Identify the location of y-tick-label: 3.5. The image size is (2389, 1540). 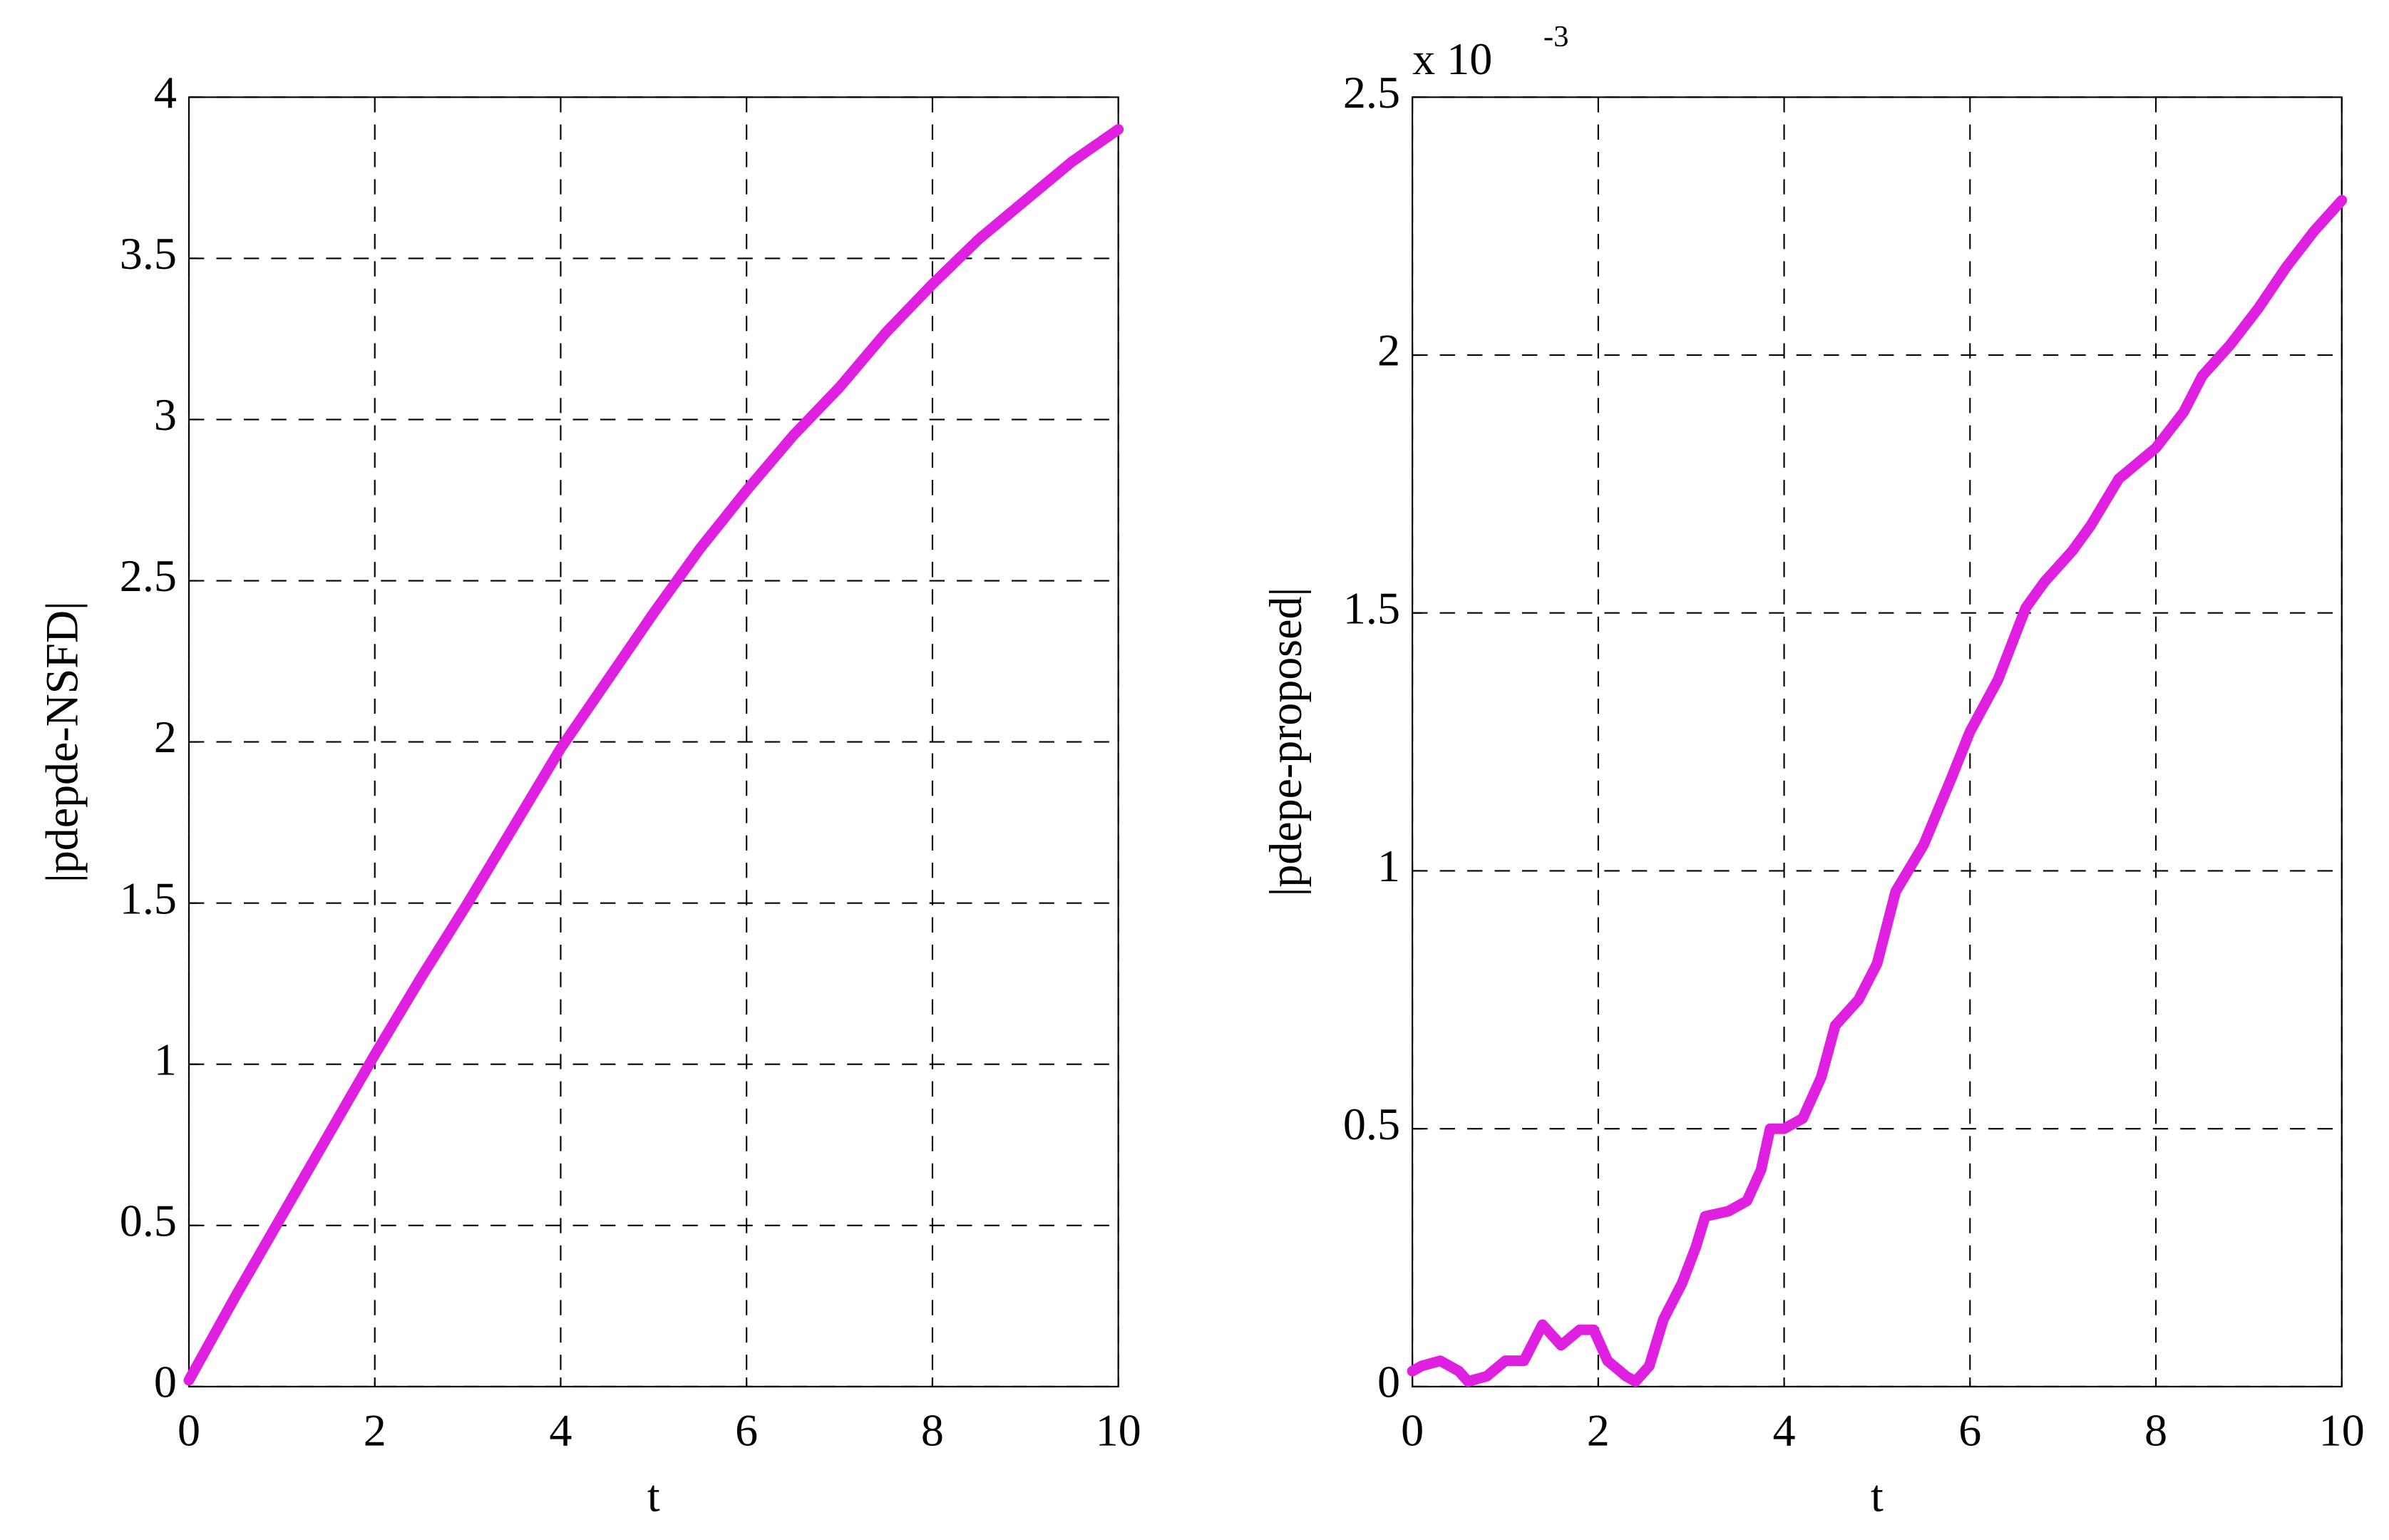
(148, 253).